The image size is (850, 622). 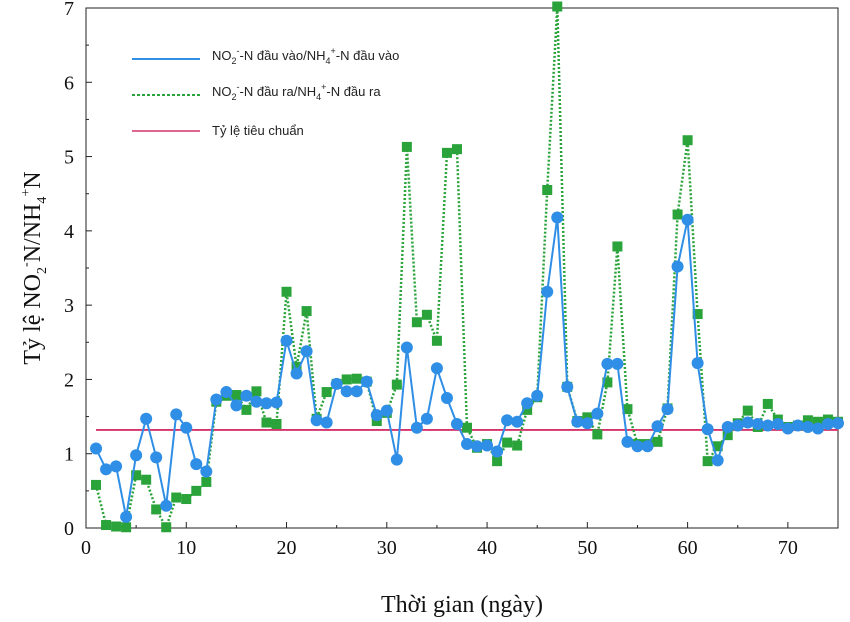 I want to click on x-axis-label: Thời gian (ngày), so click(x=462, y=605).